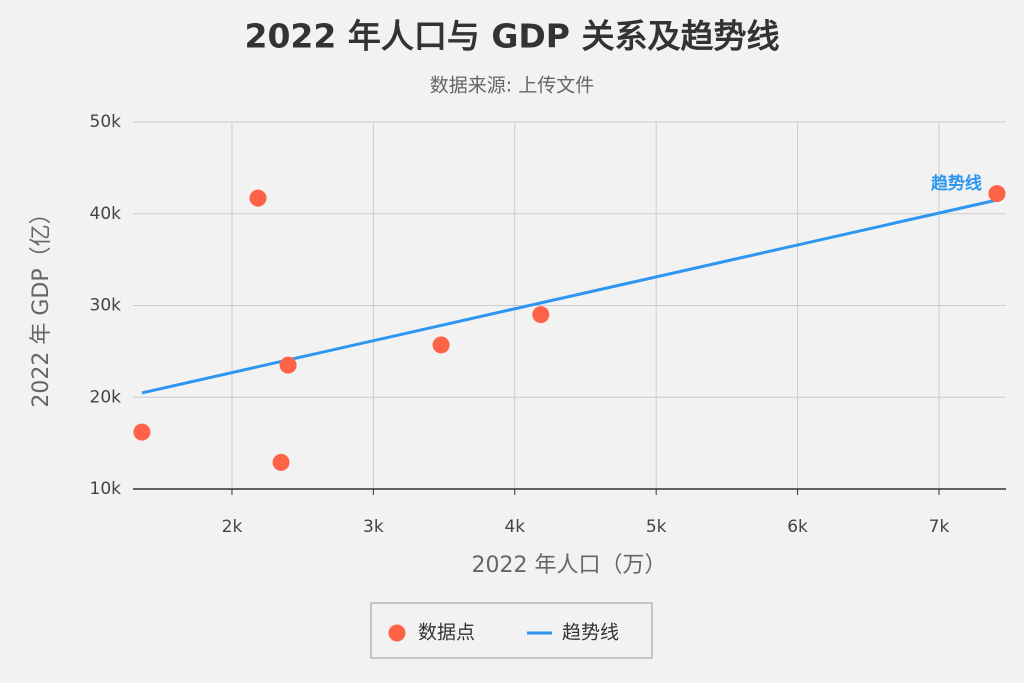  What do you see at coordinates (41, 304) in the screenshot?
I see `y-axis-title: 2022 年 GDP（亿）` at bounding box center [41, 304].